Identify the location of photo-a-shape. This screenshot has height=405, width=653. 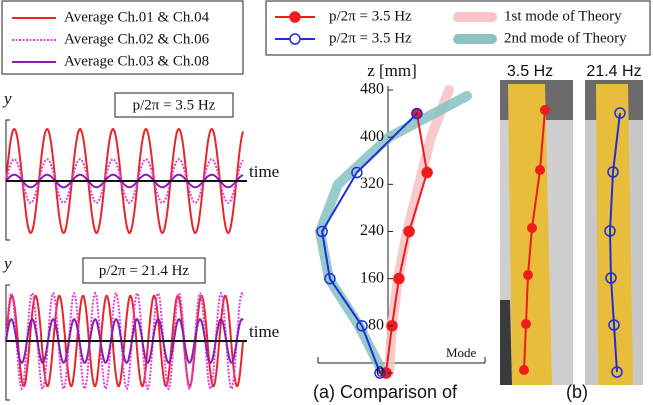
(534, 240).